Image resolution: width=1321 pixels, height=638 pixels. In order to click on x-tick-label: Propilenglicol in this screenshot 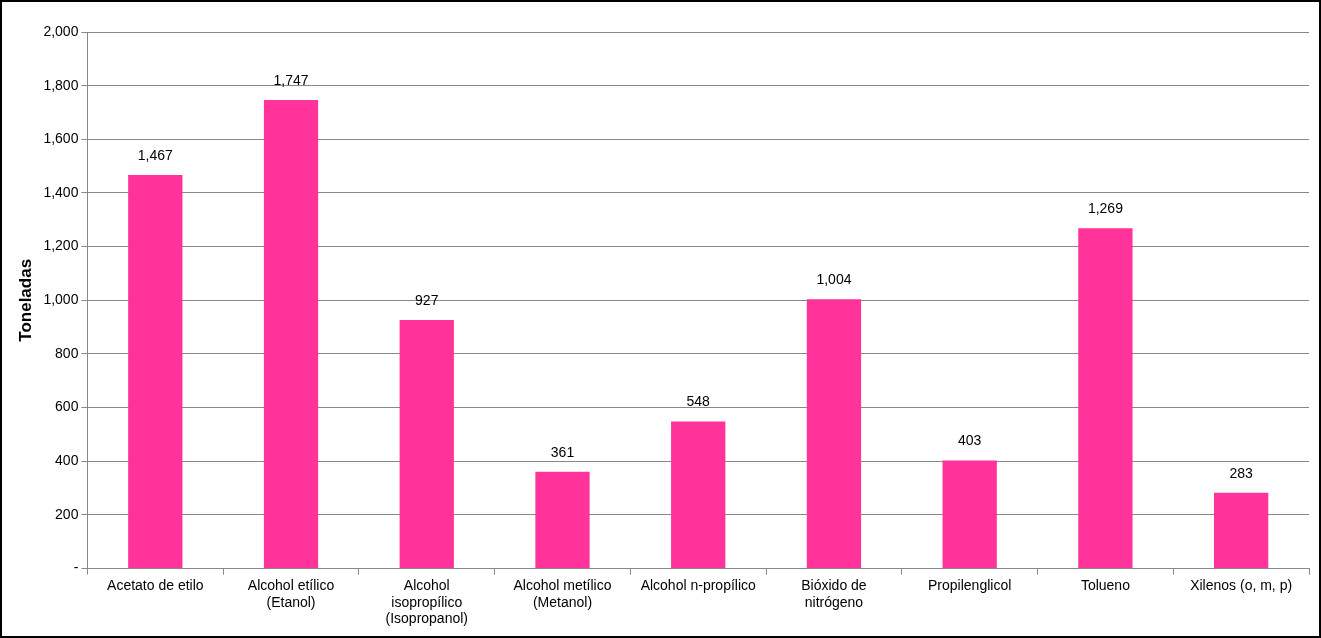, I will do `click(970, 584)`.